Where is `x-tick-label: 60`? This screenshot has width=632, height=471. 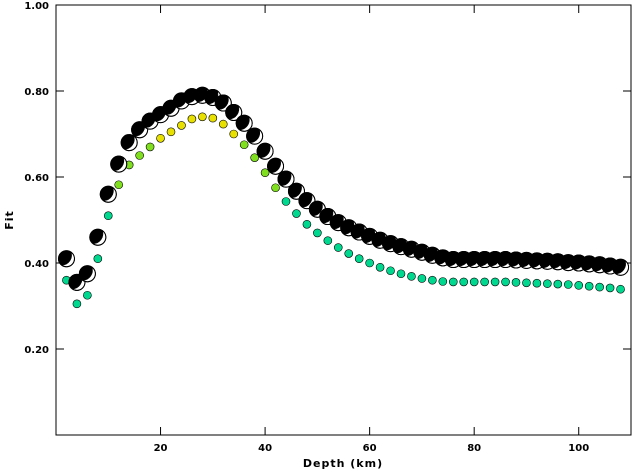 x-tick-label: 60 is located at coordinates (370, 448).